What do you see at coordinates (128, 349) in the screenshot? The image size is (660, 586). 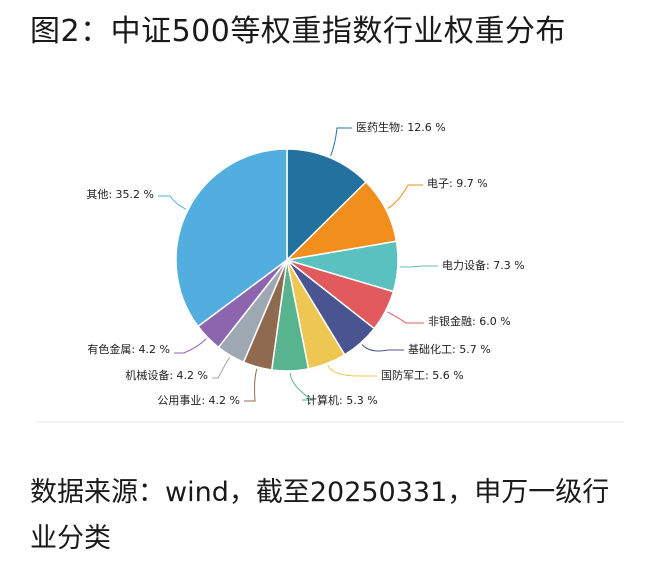 I see `pie-slice-label: 有色金属: 4.2 %` at bounding box center [128, 349].